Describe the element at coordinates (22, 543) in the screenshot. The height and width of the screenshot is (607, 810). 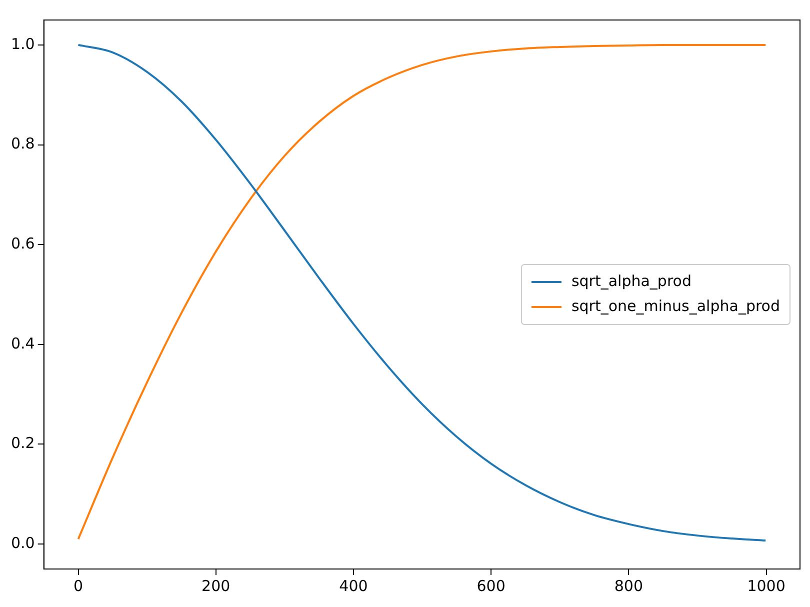
I see `y-tick-label: 0.0` at that location.